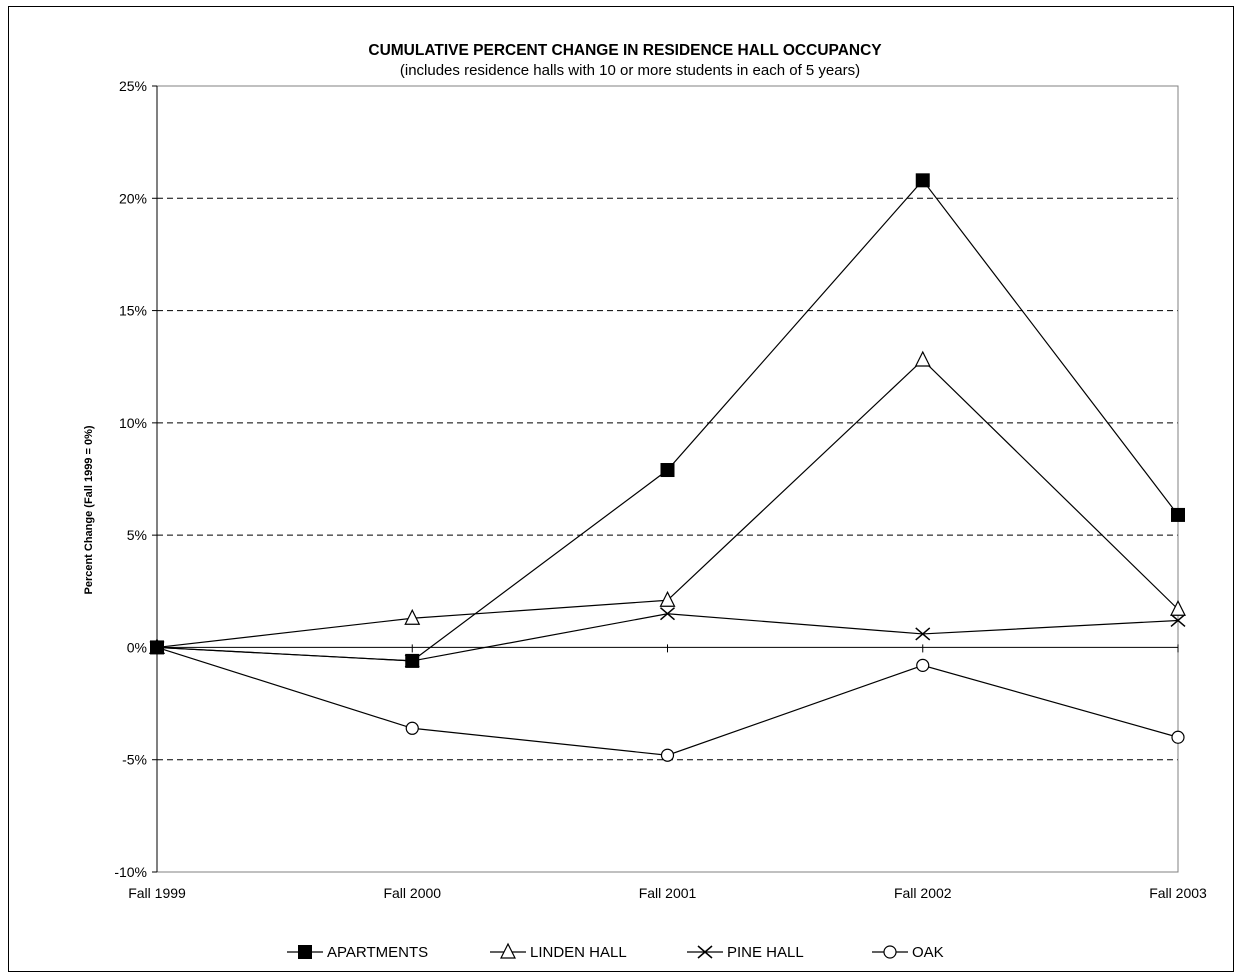  I want to click on series-oak, so click(667, 701).